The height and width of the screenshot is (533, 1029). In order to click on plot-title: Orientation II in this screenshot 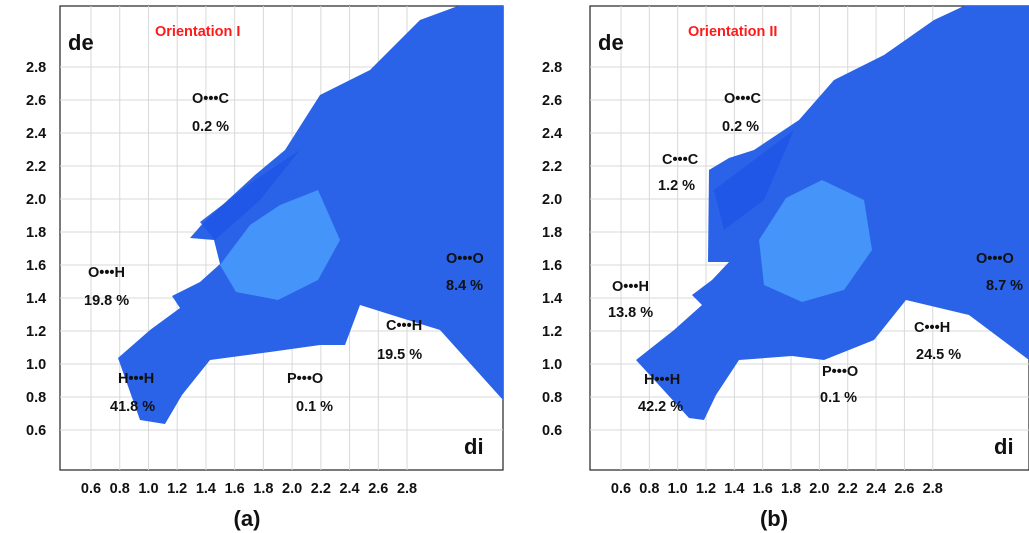, I will do `click(732, 32)`.